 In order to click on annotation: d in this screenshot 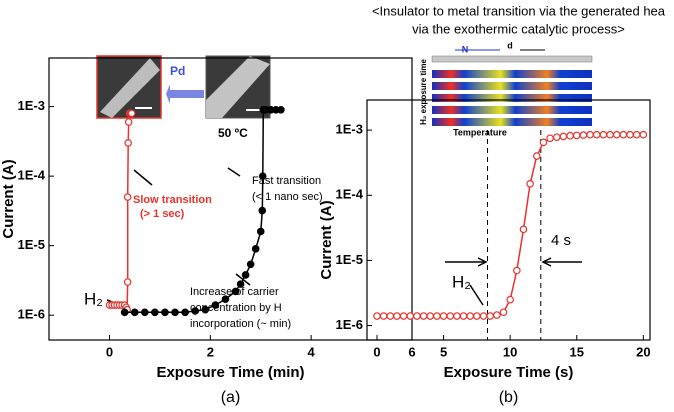, I will do `click(510, 45)`.